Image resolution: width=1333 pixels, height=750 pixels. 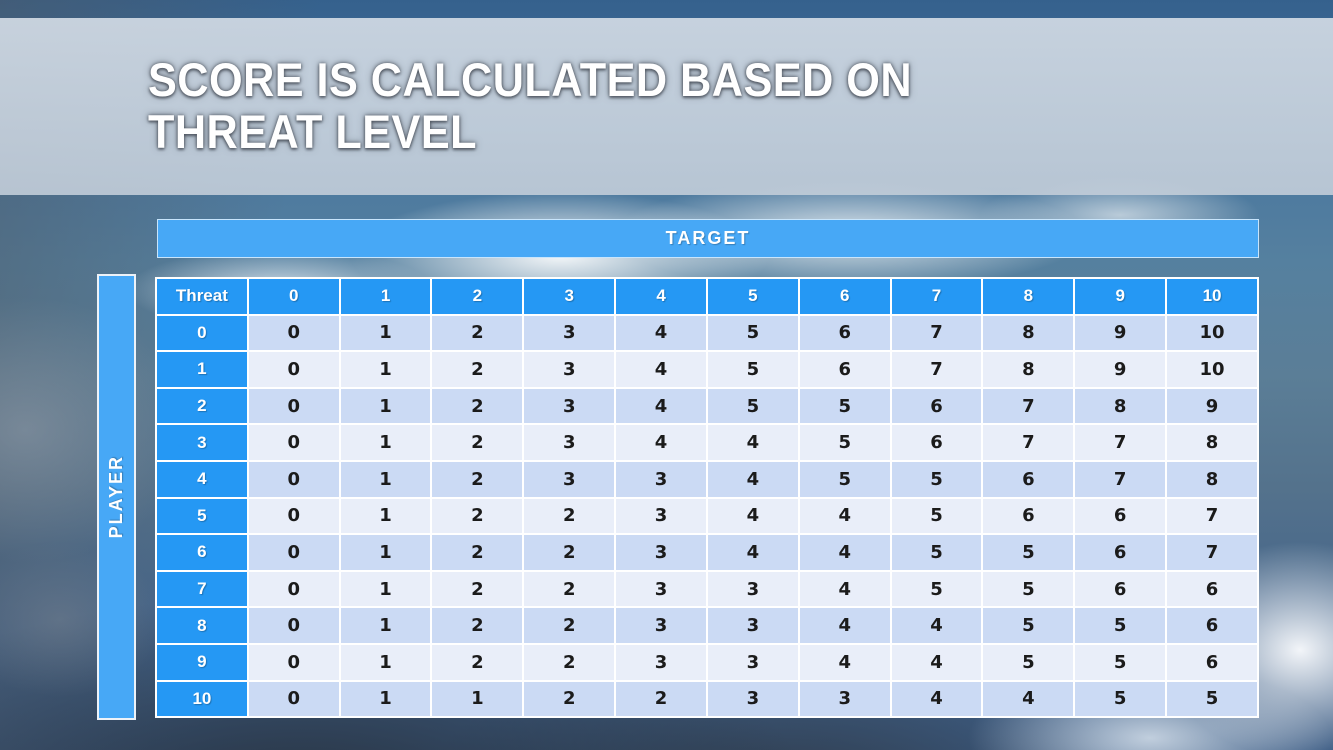 I want to click on player-axis-label: PLAYER, so click(x=116, y=497).